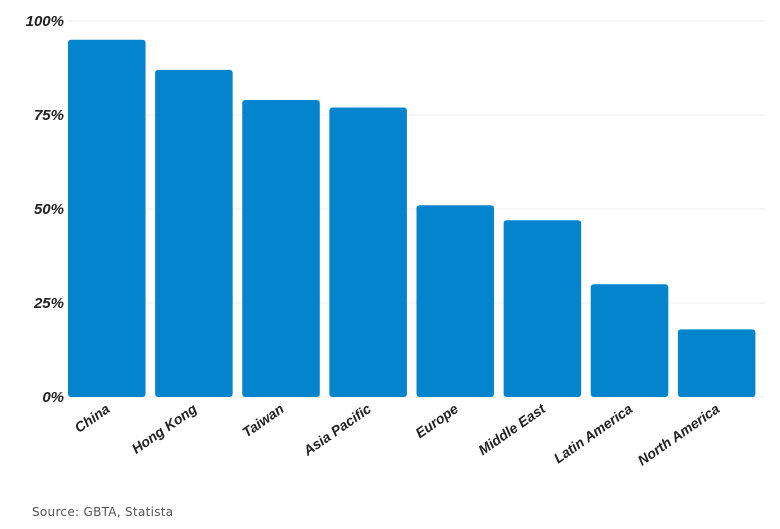 The width and height of the screenshot is (780, 529). Describe the element at coordinates (263, 420) in the screenshot. I see `x-tick-label: Taiwan` at that location.